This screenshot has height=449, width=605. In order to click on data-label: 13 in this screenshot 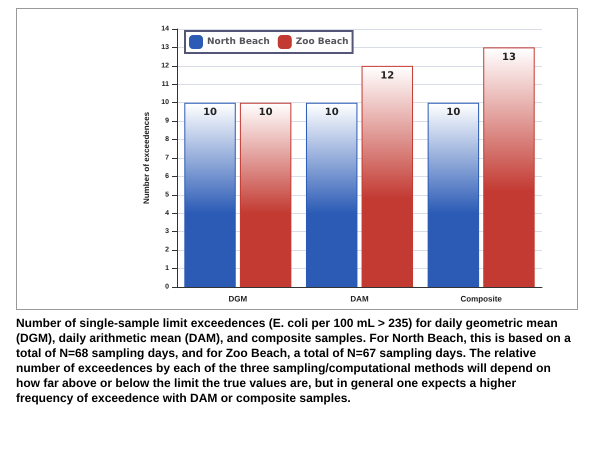, I will do `click(509, 57)`.